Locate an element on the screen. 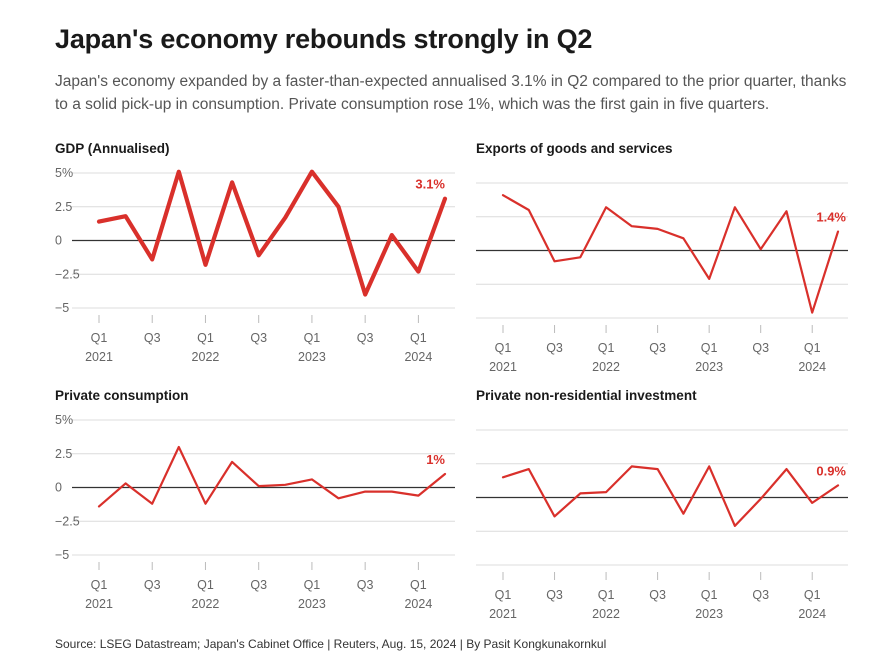 Image resolution: width=875 pixels, height=660 pixels. page-title: Japan's economy rebounds strongly in Q2 is located at coordinates (324, 39).